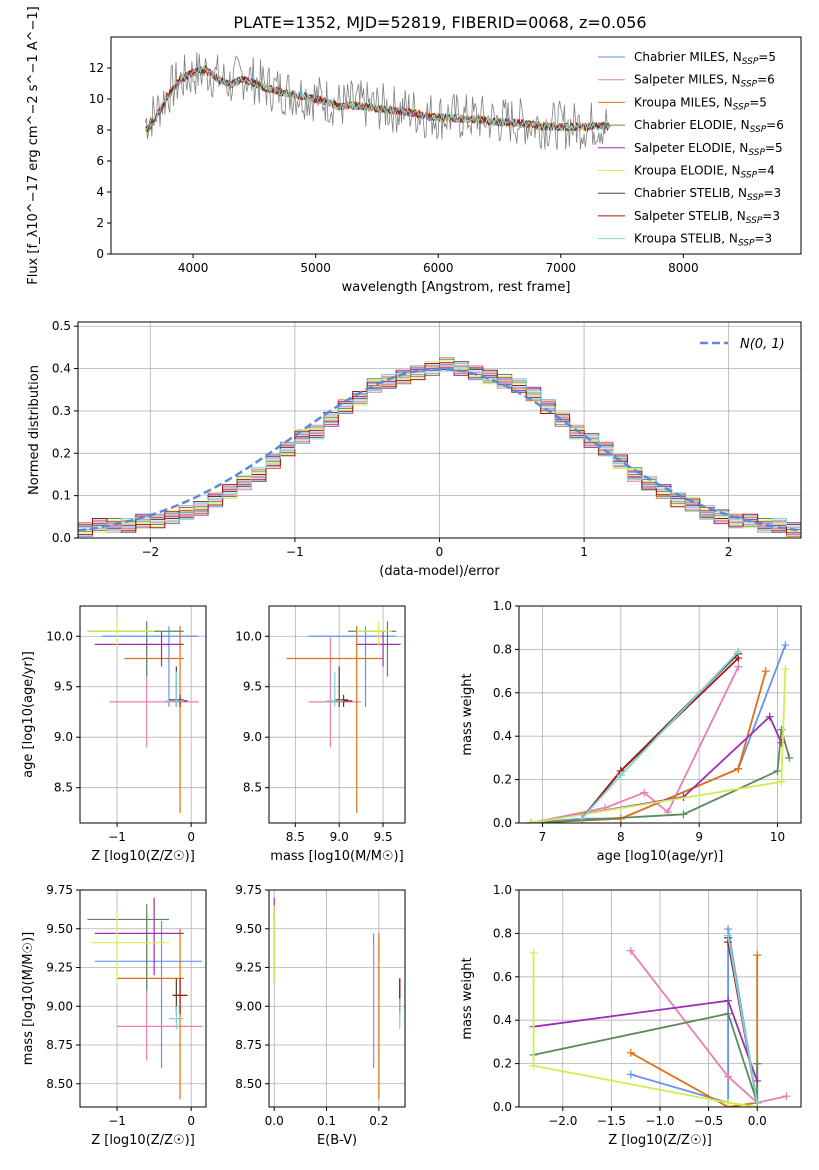 The height and width of the screenshot is (1170, 819). What do you see at coordinates (295, 837) in the screenshot?
I see `x-tick-label: 8.5` at bounding box center [295, 837].